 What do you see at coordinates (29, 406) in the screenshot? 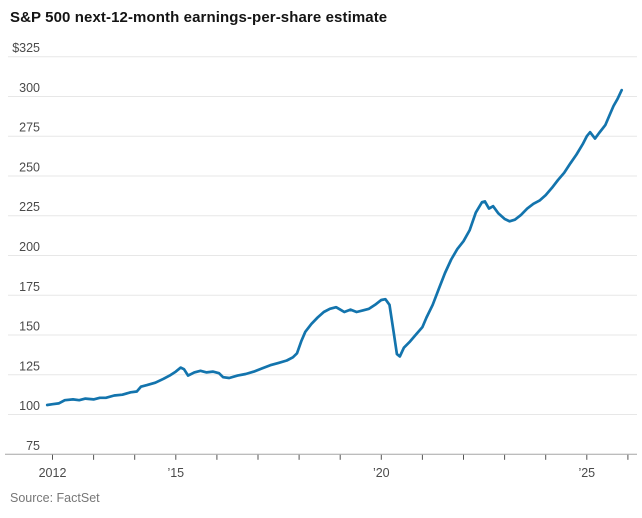
I see `y-axis-tick-label: 100` at bounding box center [29, 406].